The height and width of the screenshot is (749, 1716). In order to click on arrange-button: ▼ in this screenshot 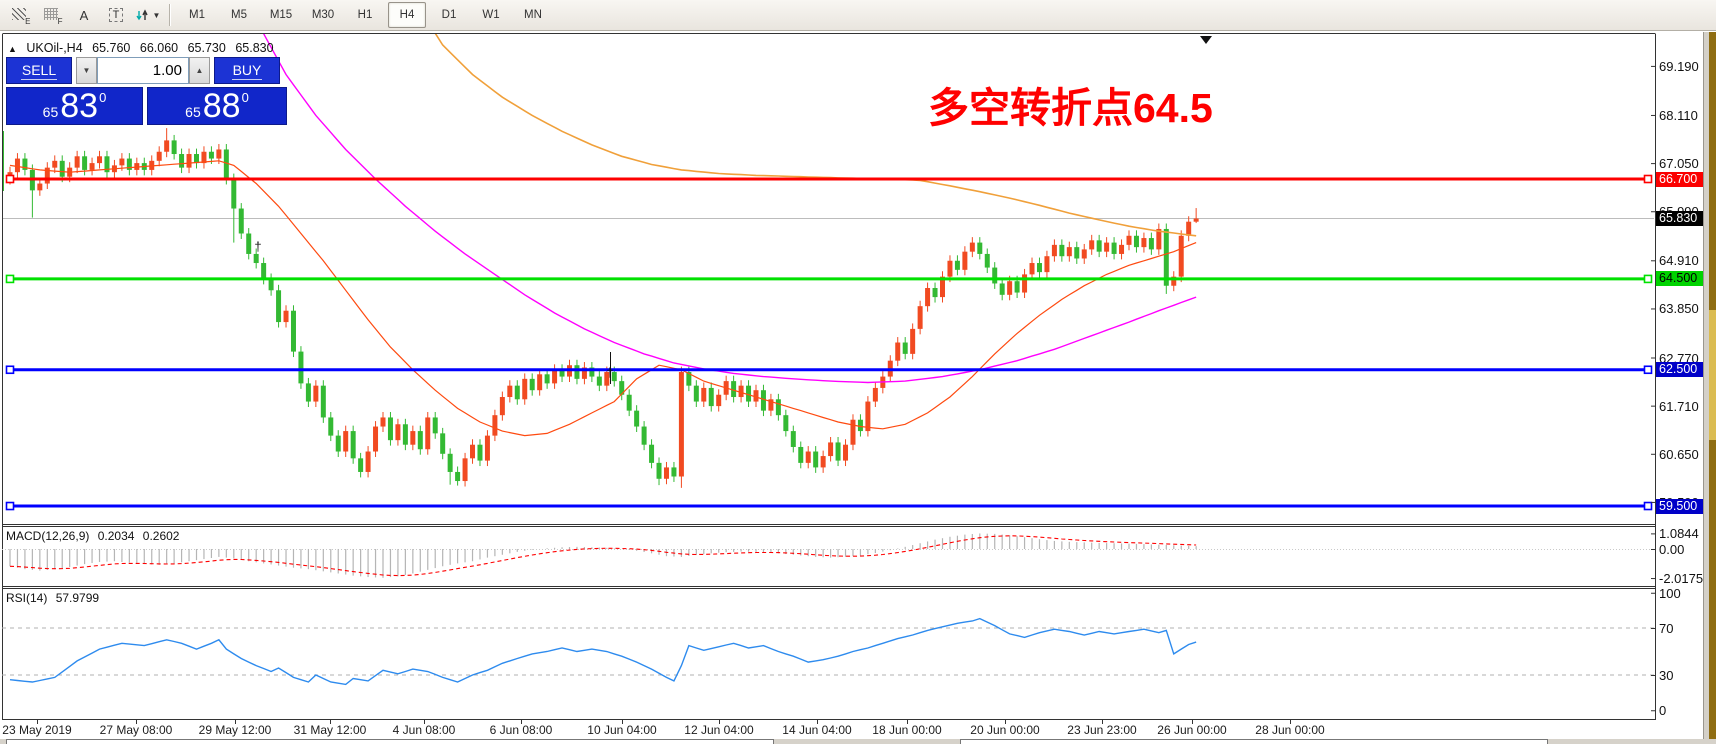, I will do `click(148, 15)`.